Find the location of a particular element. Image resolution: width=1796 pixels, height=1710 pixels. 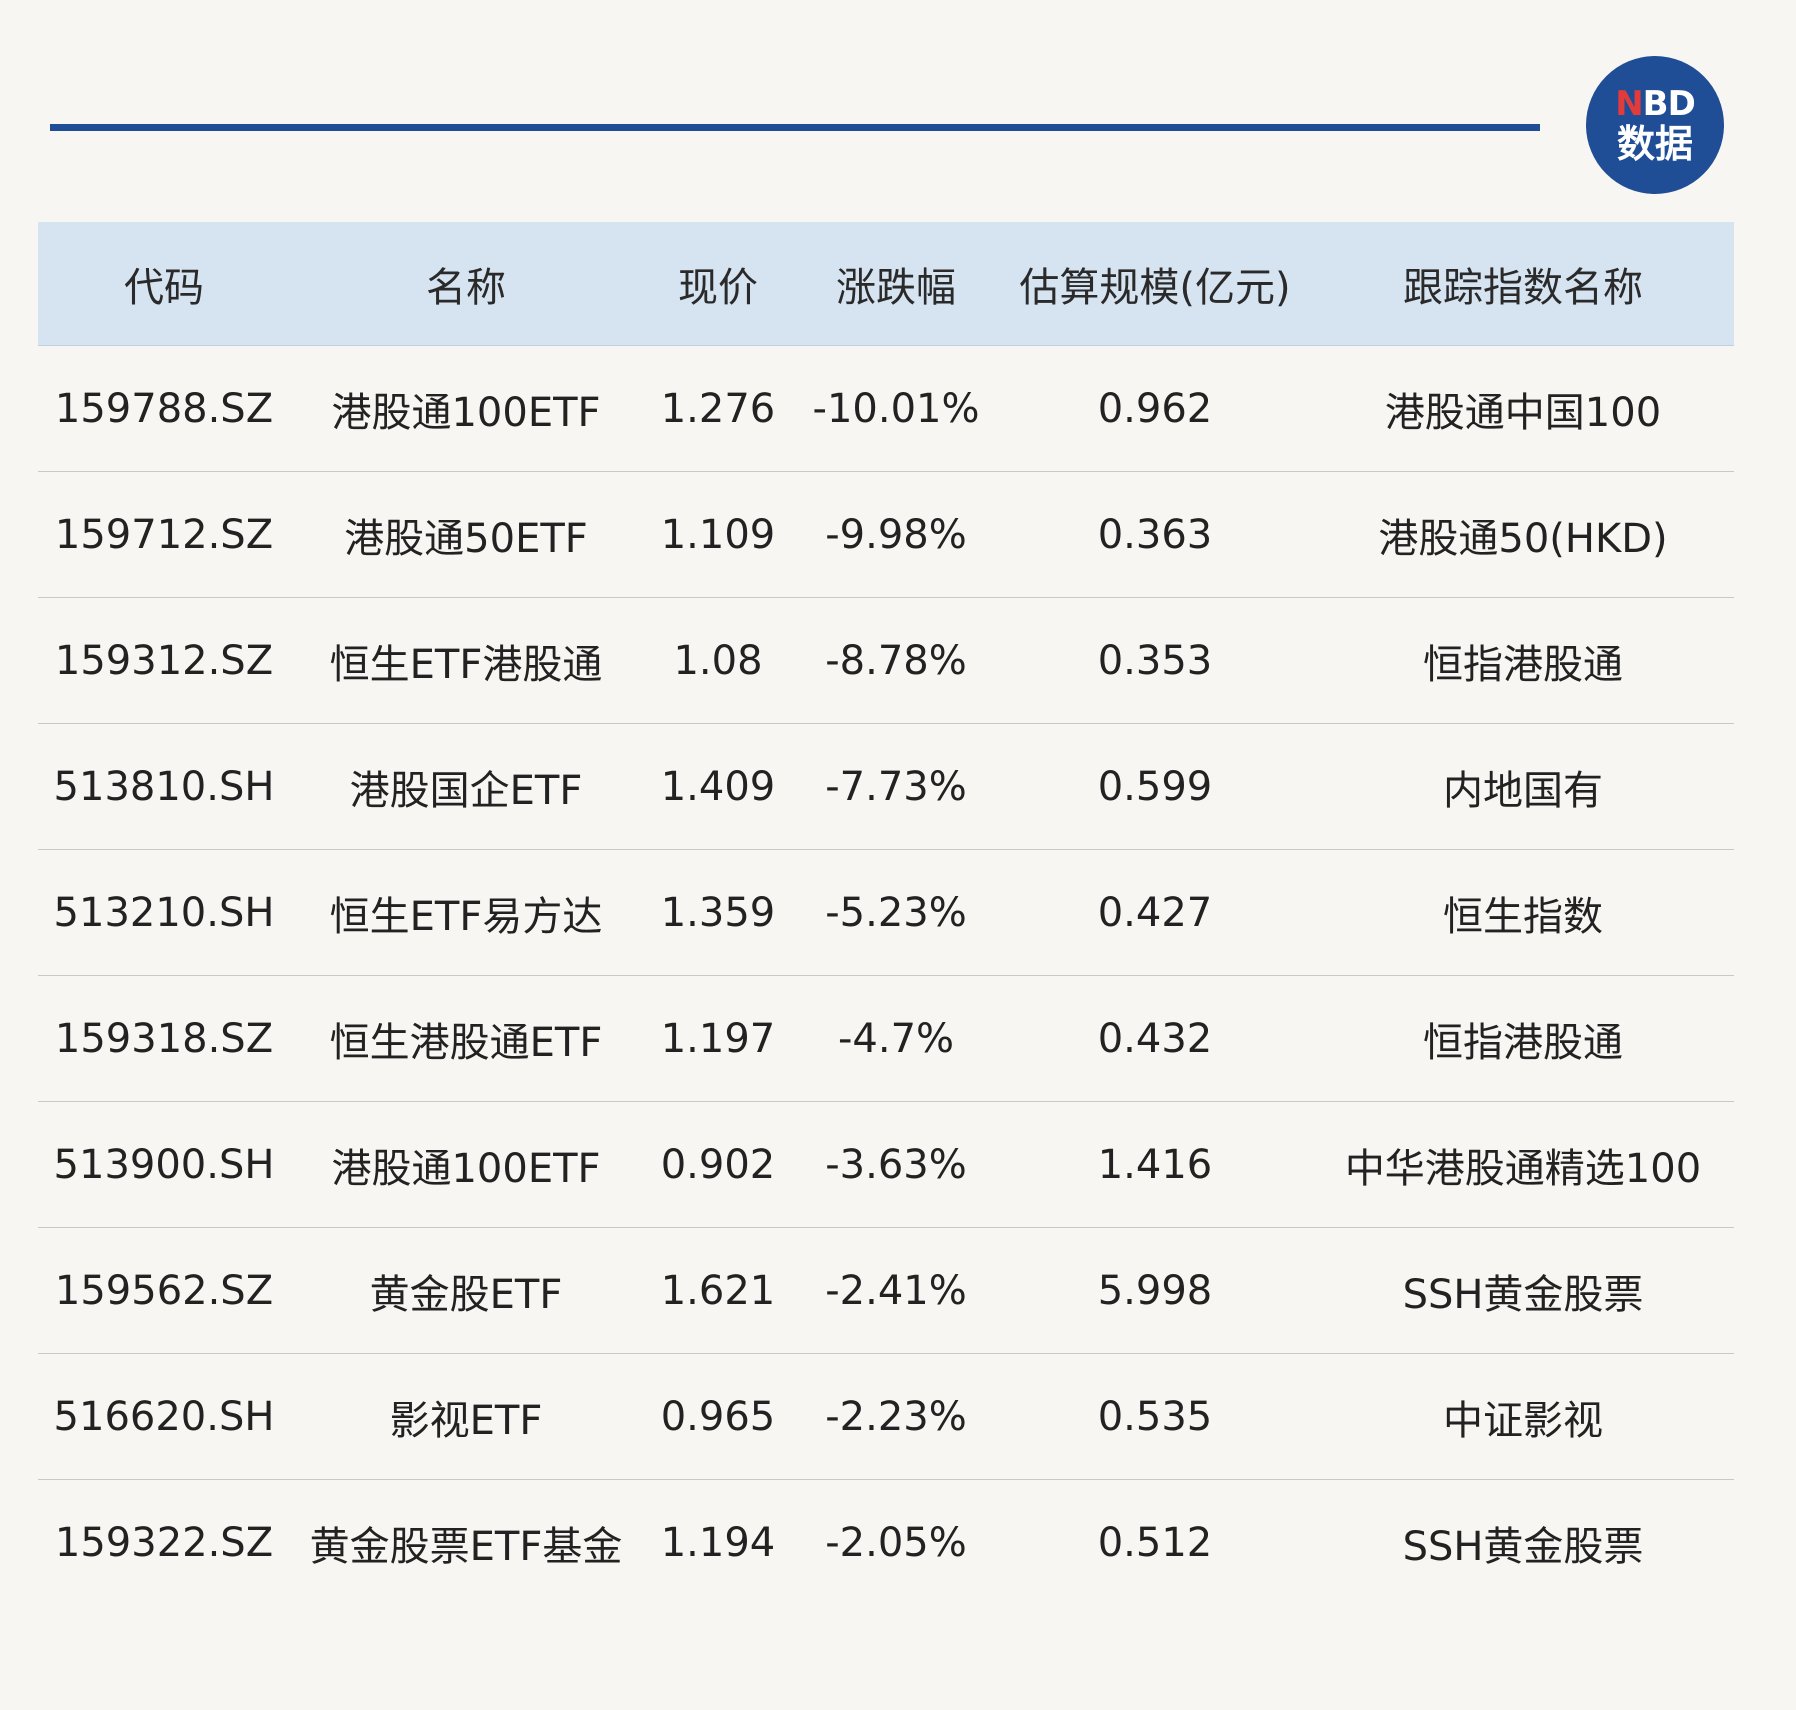

cell-index: 中华港股通精选100 is located at coordinates (1523, 1168).